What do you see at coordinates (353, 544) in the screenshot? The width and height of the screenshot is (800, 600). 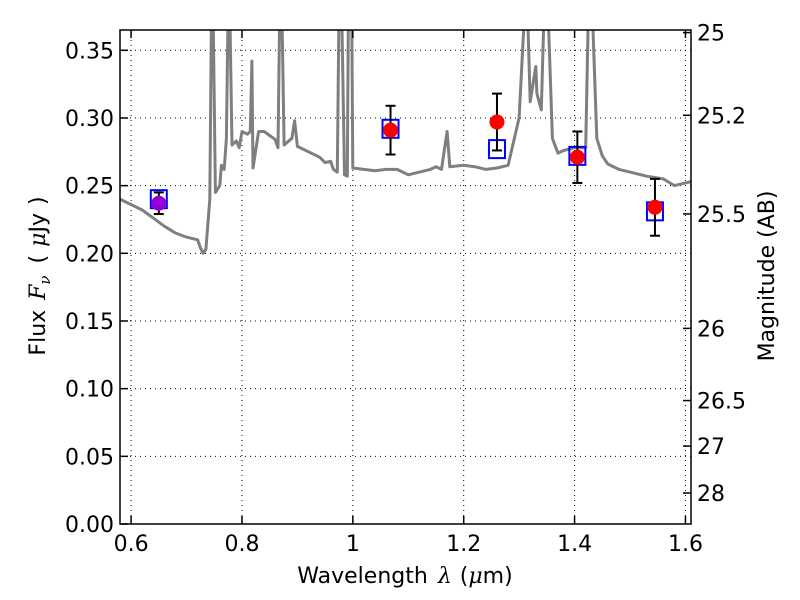 I see `x-tick-label: 1` at bounding box center [353, 544].